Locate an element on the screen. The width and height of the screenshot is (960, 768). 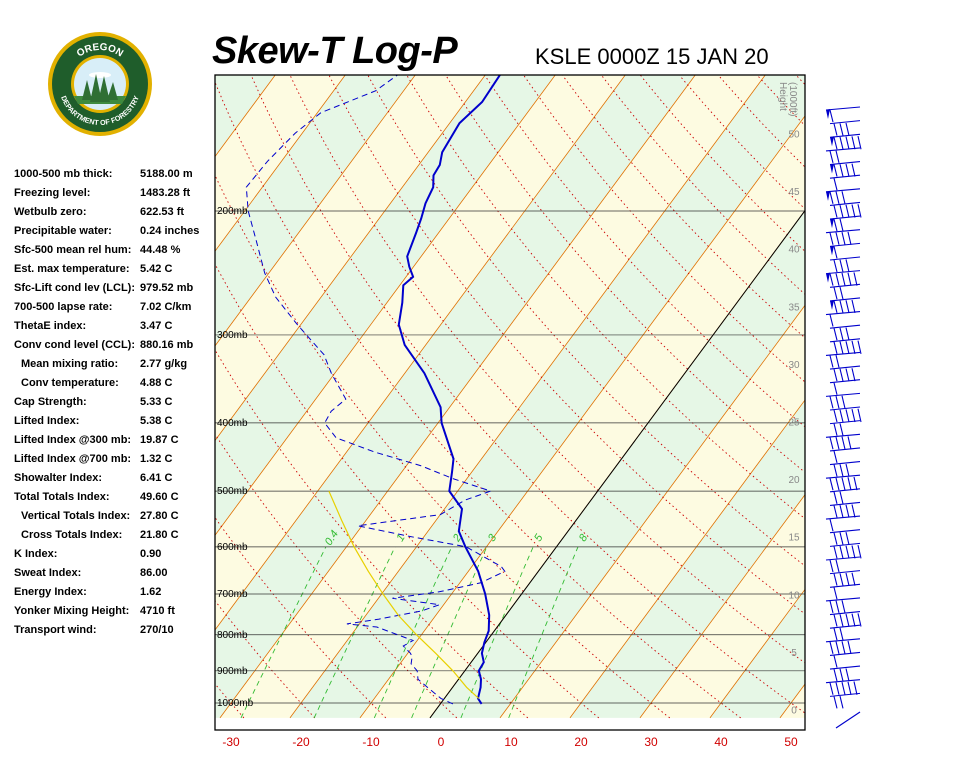
index-value: 0.24 inches is located at coordinates (170, 231).